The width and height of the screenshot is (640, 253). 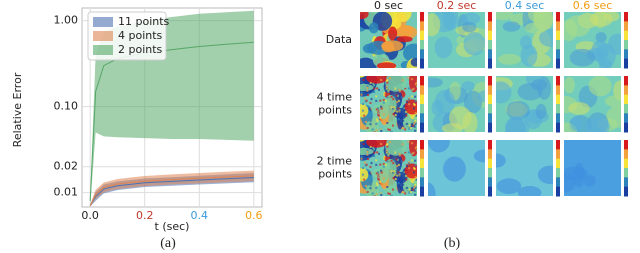 What do you see at coordinates (140, 35) in the screenshot?
I see `legend-label: 4 points` at bounding box center [140, 35].